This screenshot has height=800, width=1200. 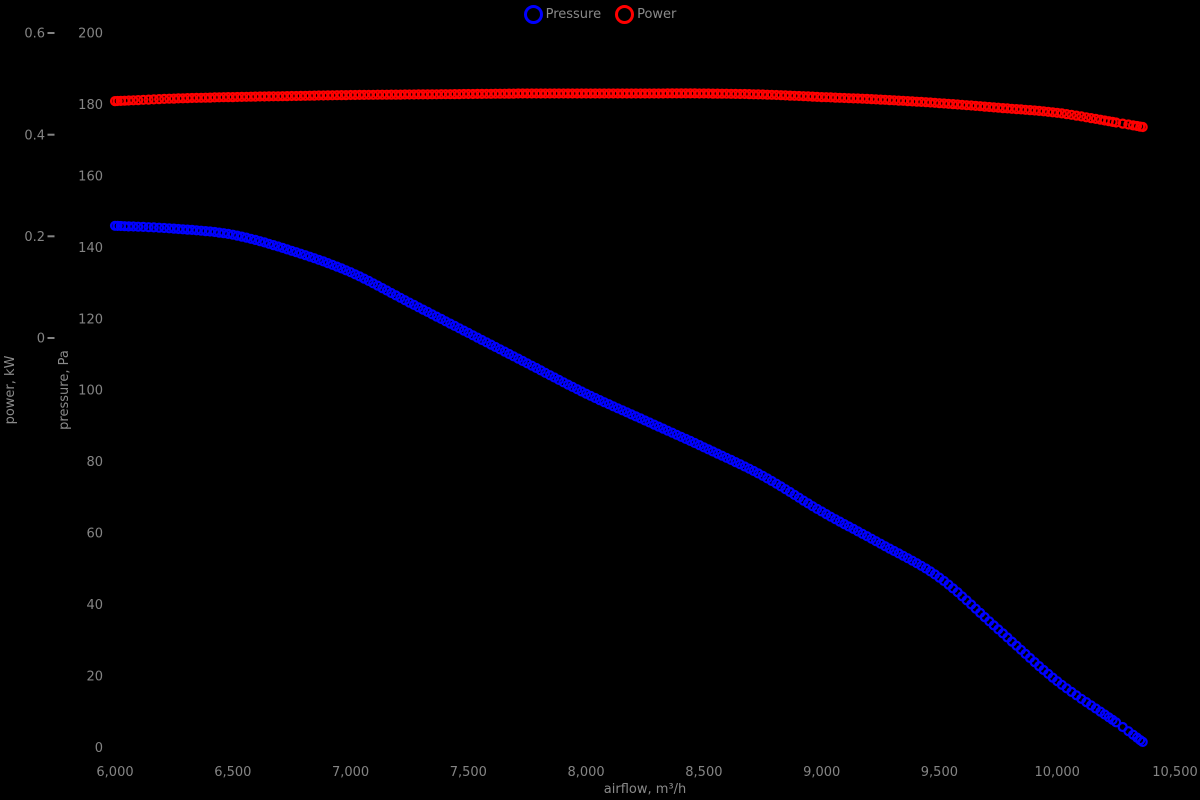 I want to click on x-tick-label: 6,500, so click(x=232, y=772).